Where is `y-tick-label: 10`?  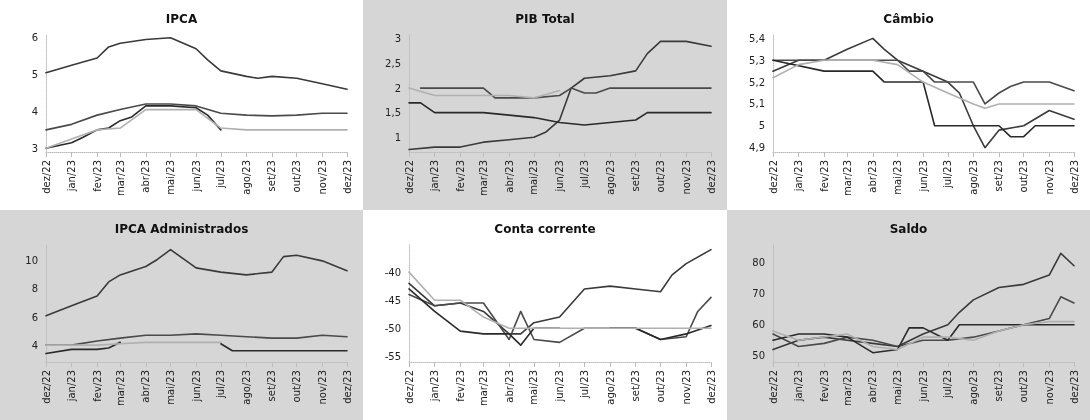 y-tick-label: 10 is located at coordinates (31, 261).